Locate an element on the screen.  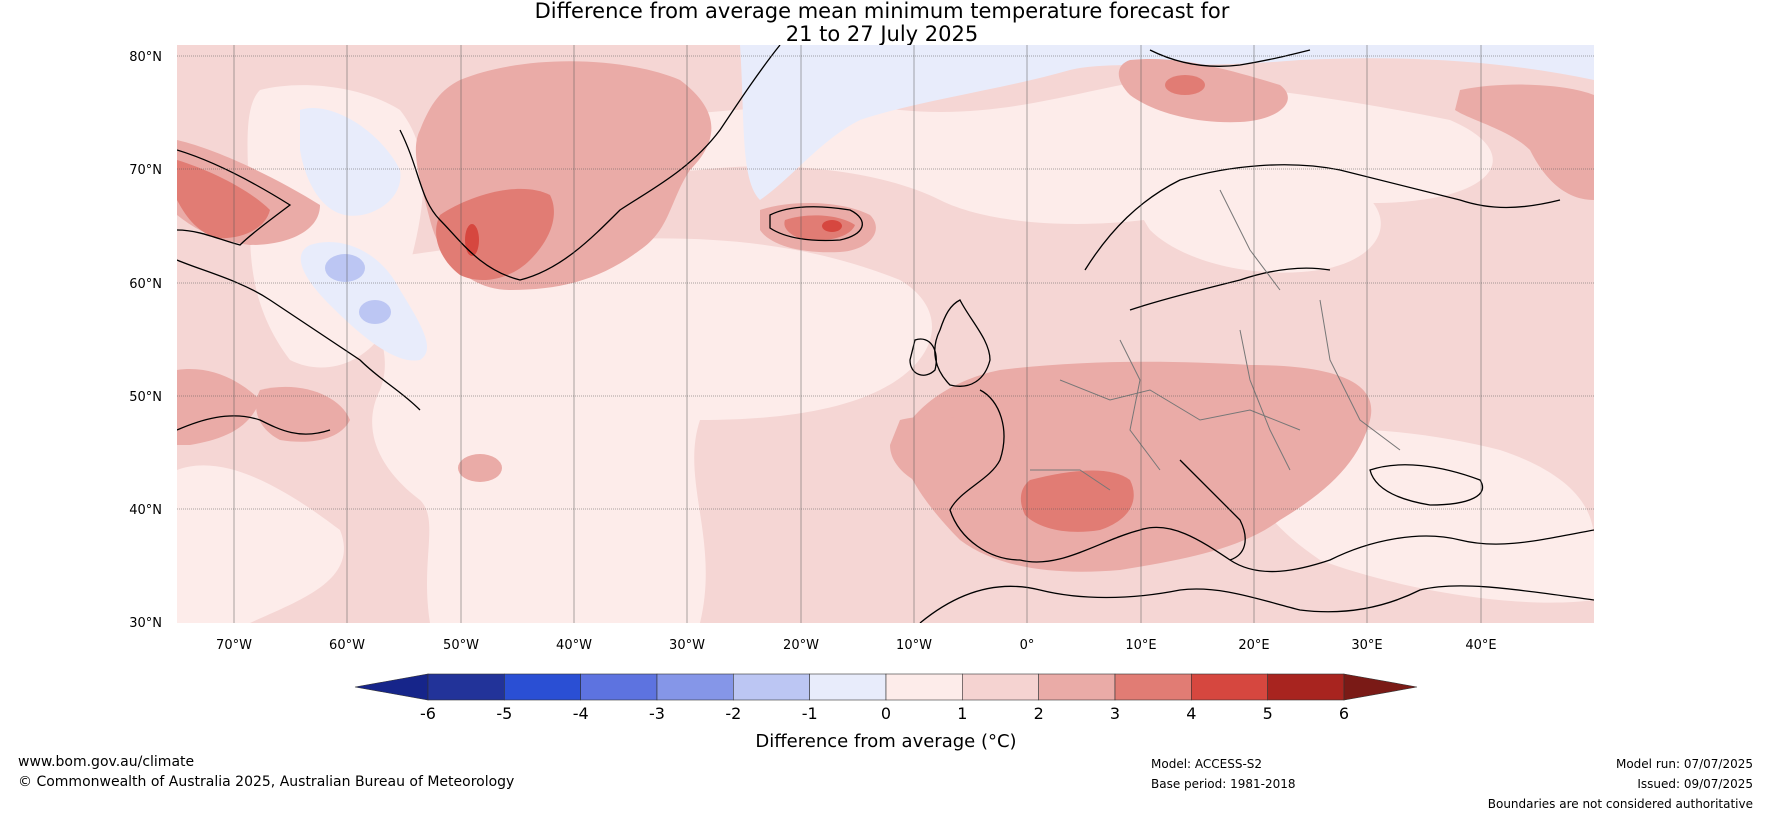
coast-scandinavia is located at coordinates (1322, 217).